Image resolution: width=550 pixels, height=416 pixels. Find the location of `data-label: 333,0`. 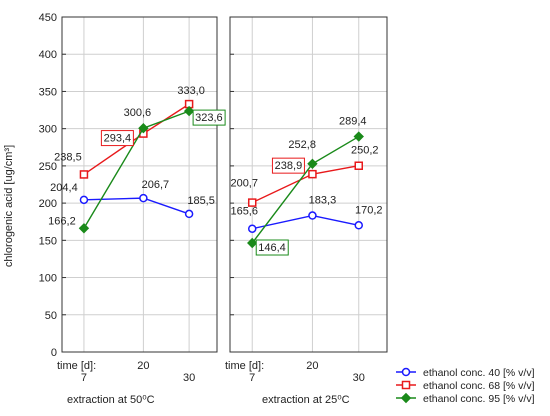

data-label: 333,0 is located at coordinates (191, 91).